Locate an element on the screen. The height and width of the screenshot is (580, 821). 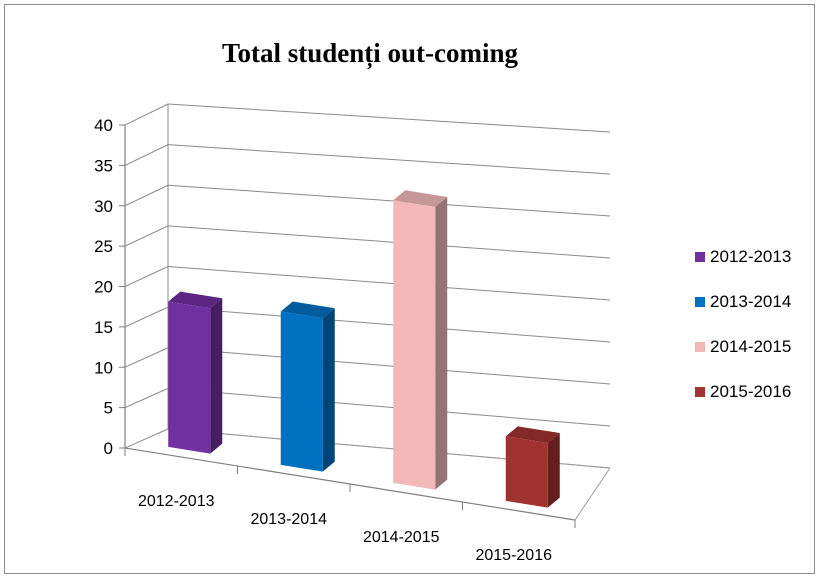
x-tick-label: 2012-2013 is located at coordinates (176, 501).